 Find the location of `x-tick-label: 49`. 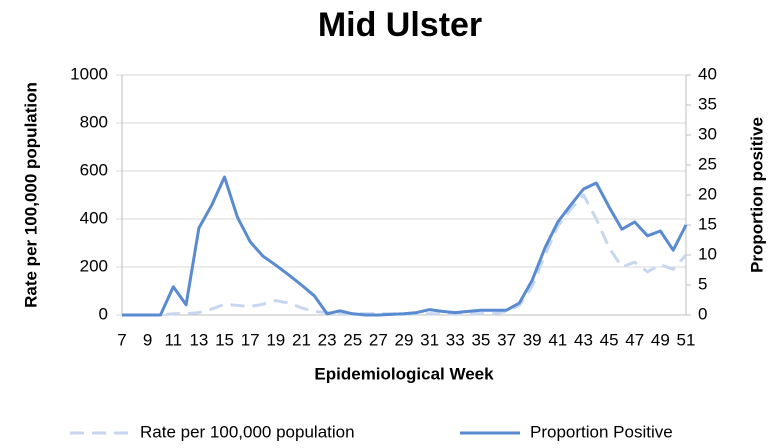

x-tick-label: 49 is located at coordinates (660, 339).